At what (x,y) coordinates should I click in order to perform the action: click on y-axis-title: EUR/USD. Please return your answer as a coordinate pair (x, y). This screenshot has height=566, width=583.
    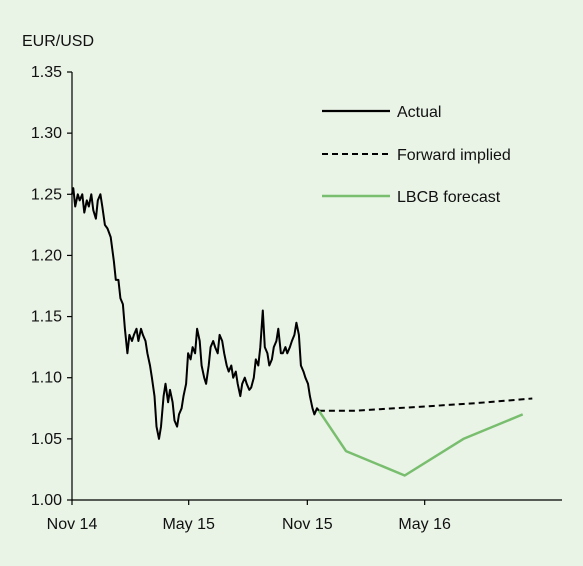
    Looking at the image, I should click on (58, 41).